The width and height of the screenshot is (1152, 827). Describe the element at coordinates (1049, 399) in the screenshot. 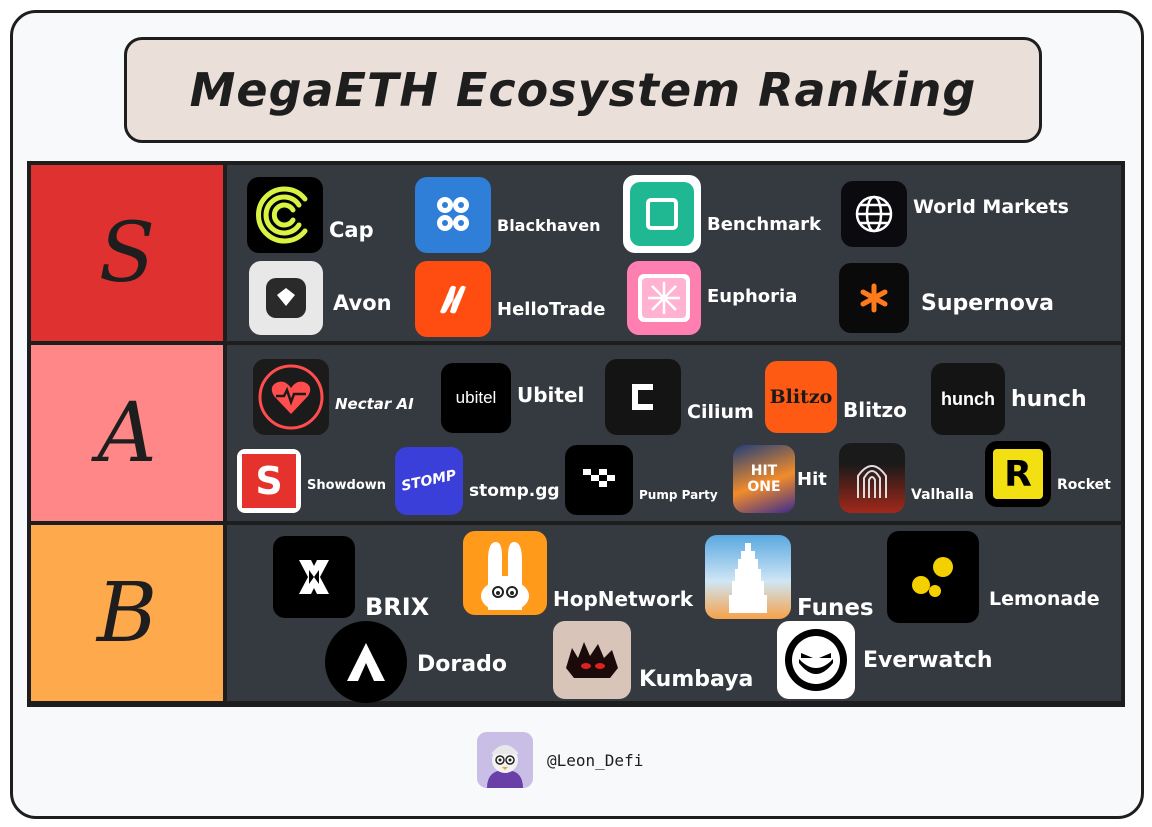

I see `project-label: hunch` at that location.